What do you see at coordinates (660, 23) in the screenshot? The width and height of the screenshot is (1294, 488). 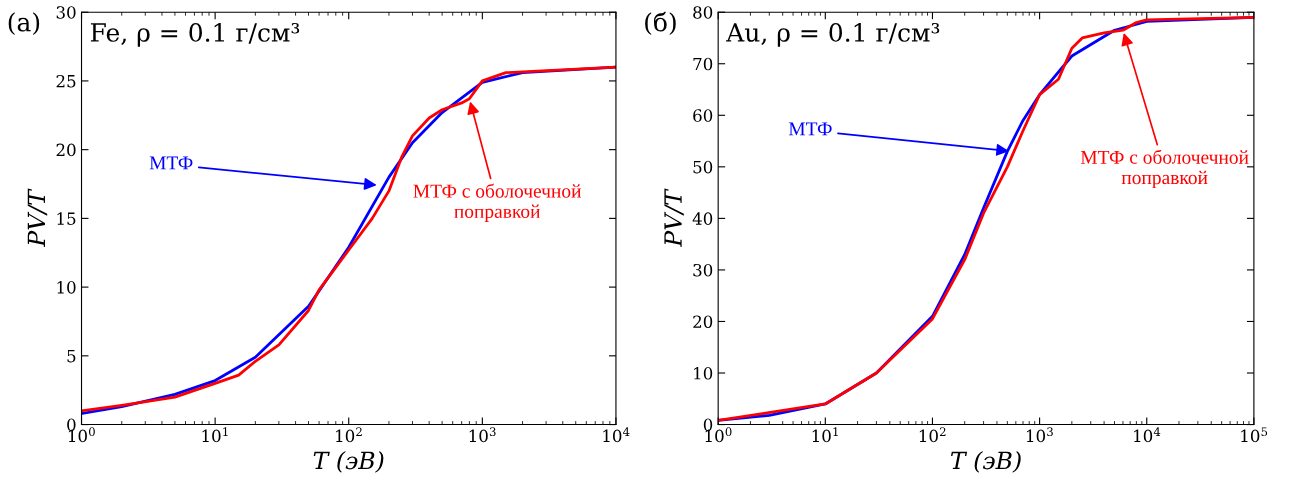 I see `text: (б)` at bounding box center [660, 23].